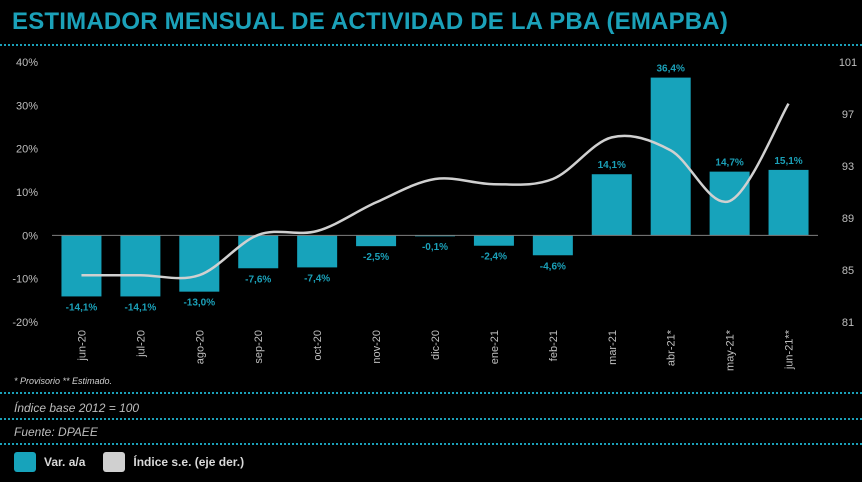 This screenshot has height=482, width=862. I want to click on data-label: 14,1%, so click(612, 165).